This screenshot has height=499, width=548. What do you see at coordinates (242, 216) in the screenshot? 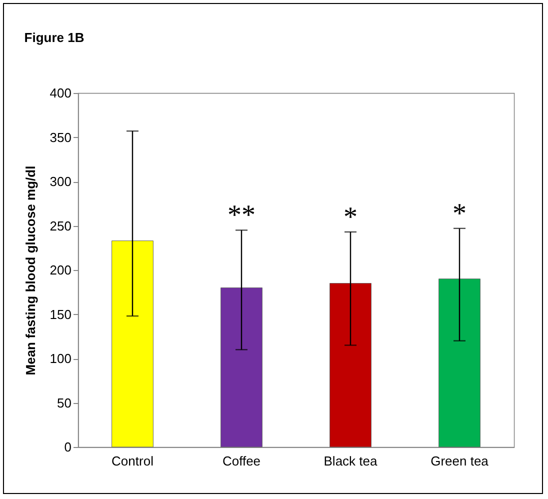
I see `annotation: **` at bounding box center [242, 216].